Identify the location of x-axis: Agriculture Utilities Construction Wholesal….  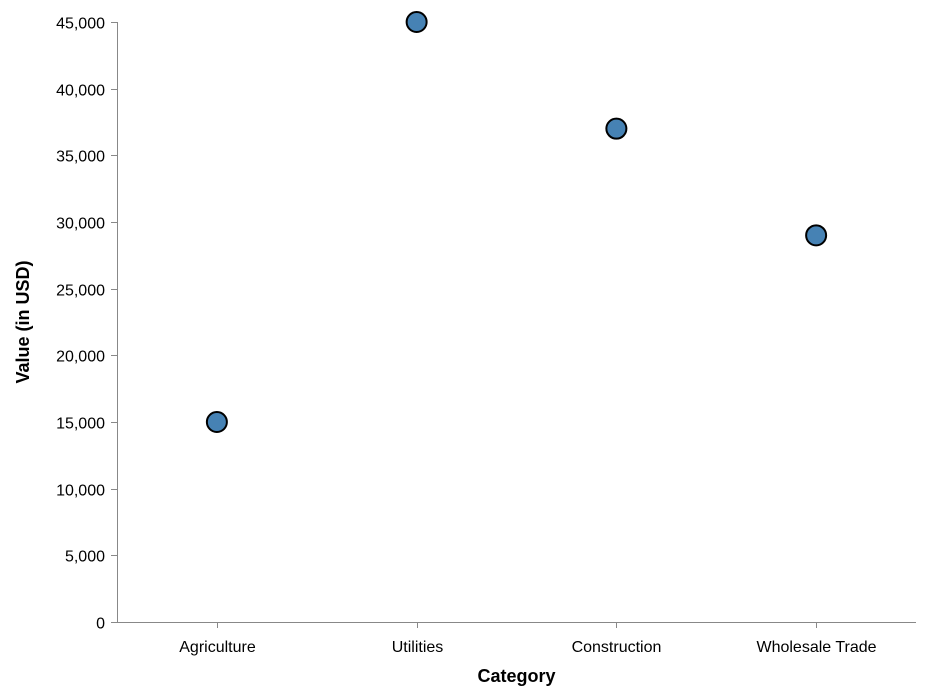
(516, 639).